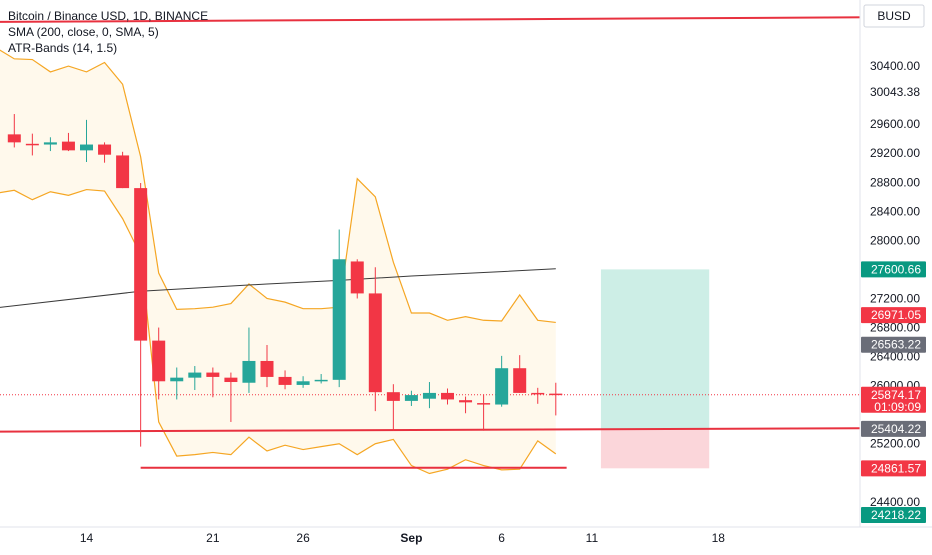  What do you see at coordinates (466, 19) in the screenshot?
I see `resistance-trend-line` at bounding box center [466, 19].